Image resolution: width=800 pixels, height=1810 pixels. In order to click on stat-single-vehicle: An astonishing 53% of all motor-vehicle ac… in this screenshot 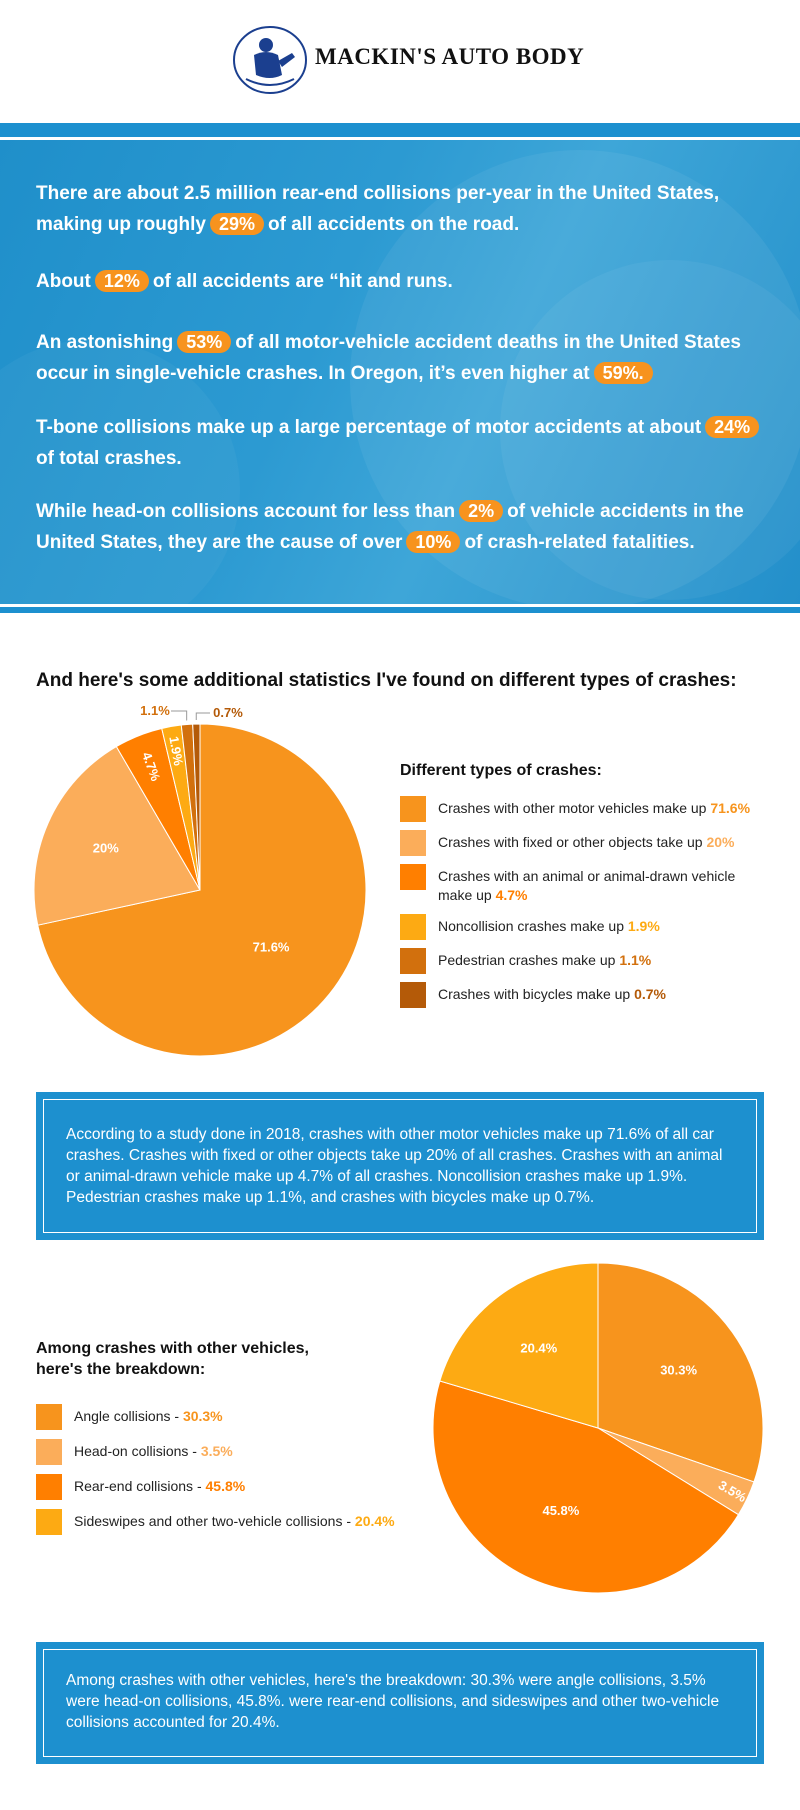, I will do `click(388, 357)`.